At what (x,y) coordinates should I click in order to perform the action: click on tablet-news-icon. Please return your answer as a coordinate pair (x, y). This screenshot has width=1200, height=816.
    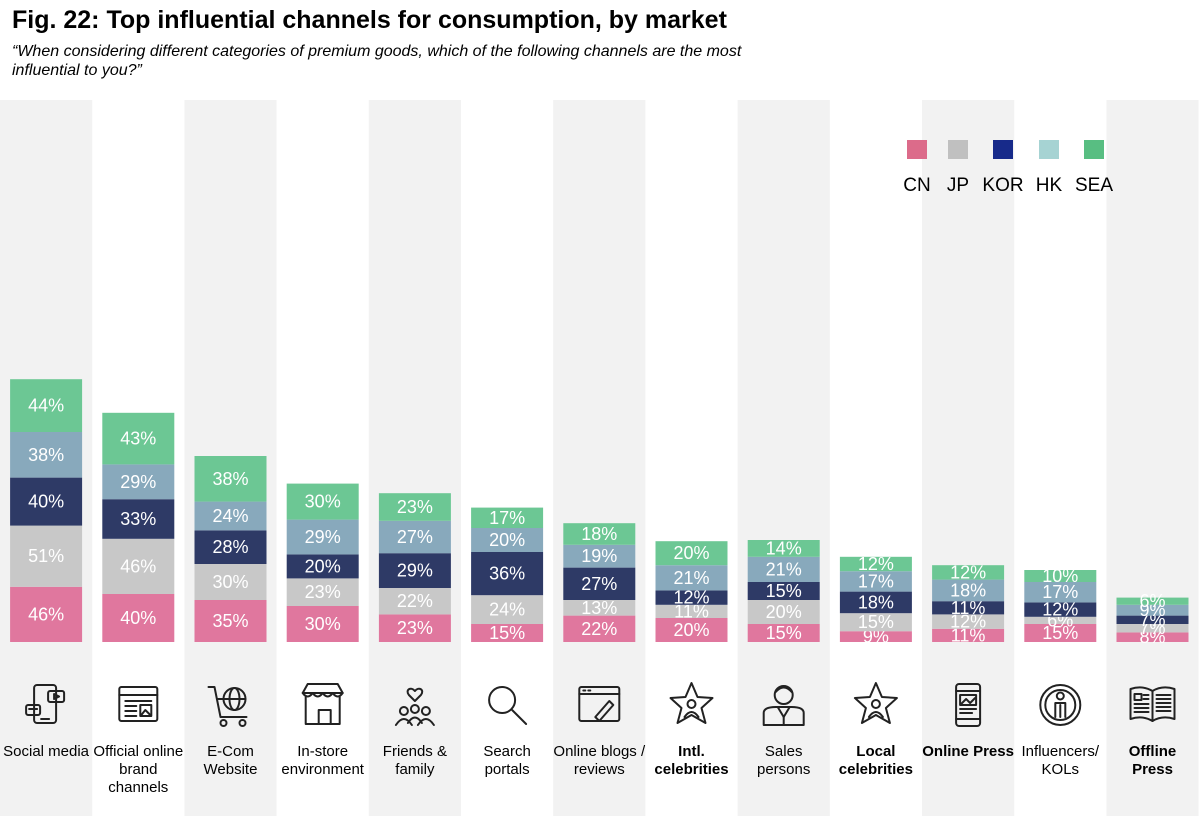
    Looking at the image, I should click on (968, 705).